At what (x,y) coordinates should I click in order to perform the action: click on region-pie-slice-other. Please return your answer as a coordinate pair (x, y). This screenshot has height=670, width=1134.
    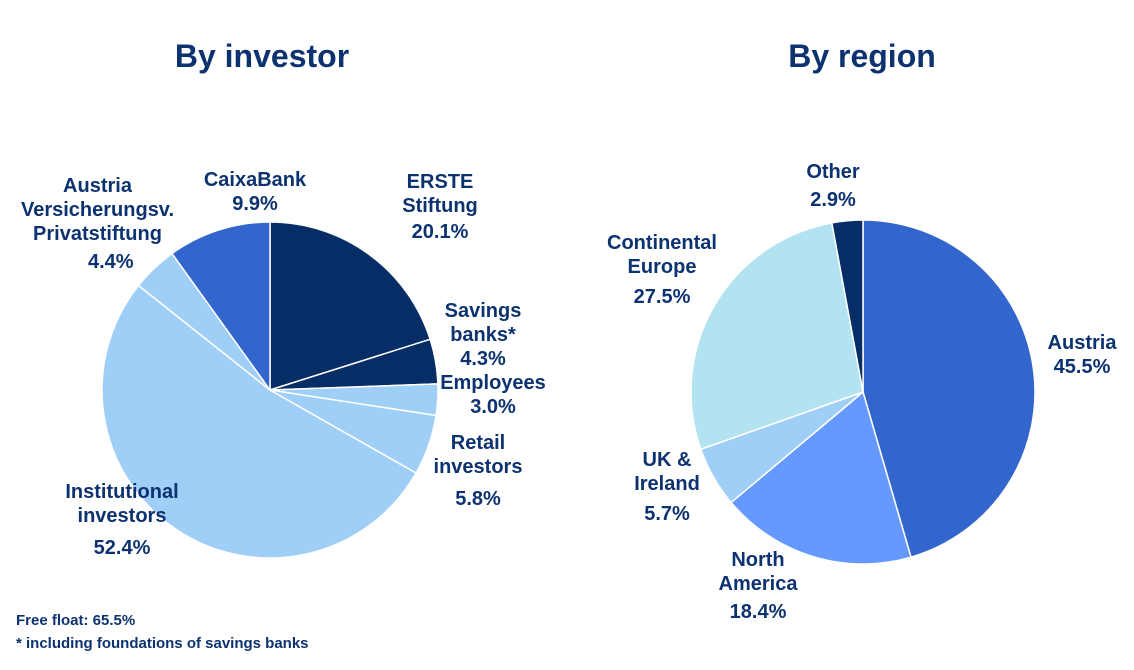
    Looking at the image, I should click on (847, 306).